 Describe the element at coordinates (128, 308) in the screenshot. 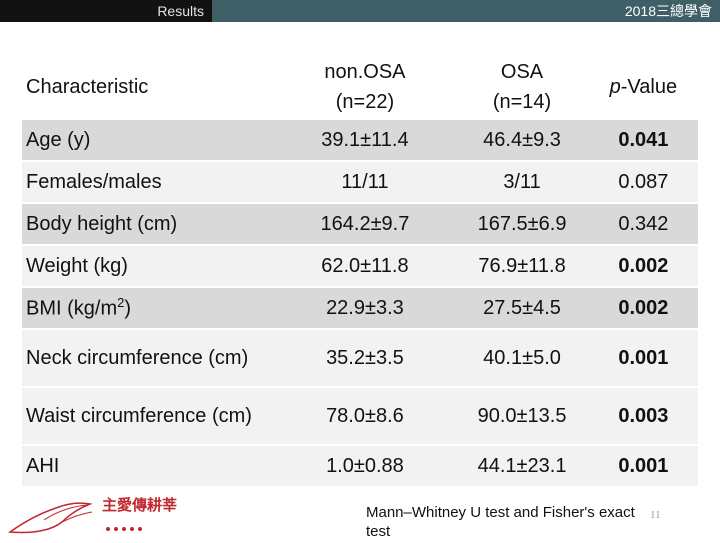

I see `bmi-label-end: )` at that location.